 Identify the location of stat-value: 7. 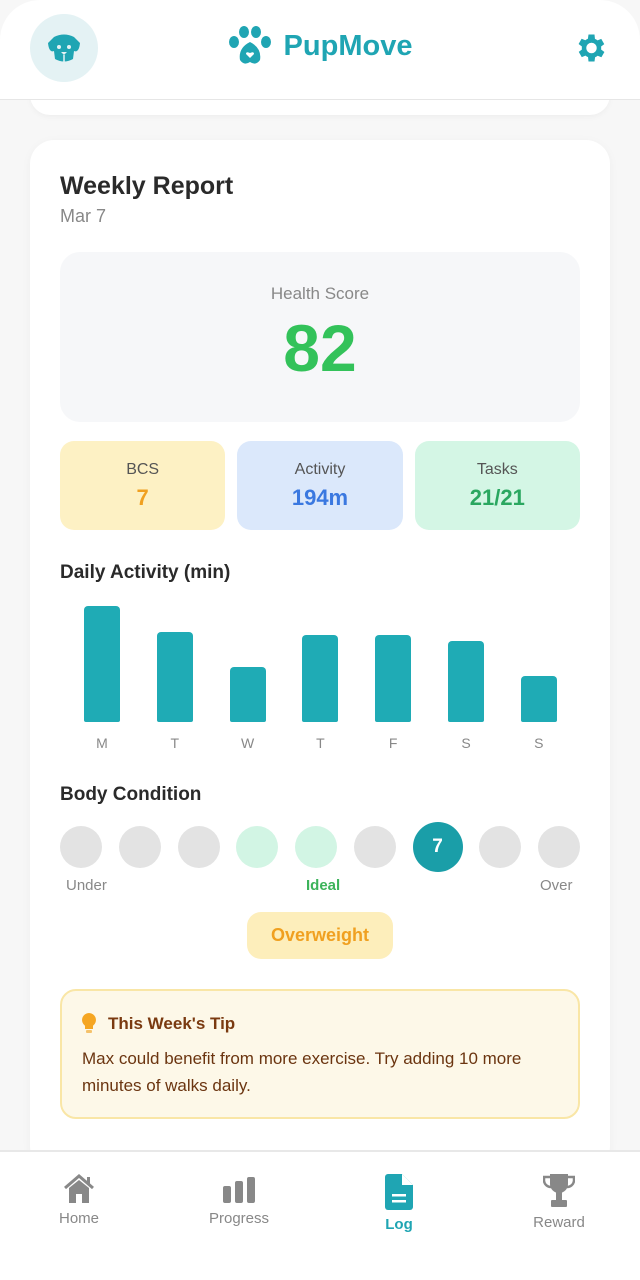
(142, 497).